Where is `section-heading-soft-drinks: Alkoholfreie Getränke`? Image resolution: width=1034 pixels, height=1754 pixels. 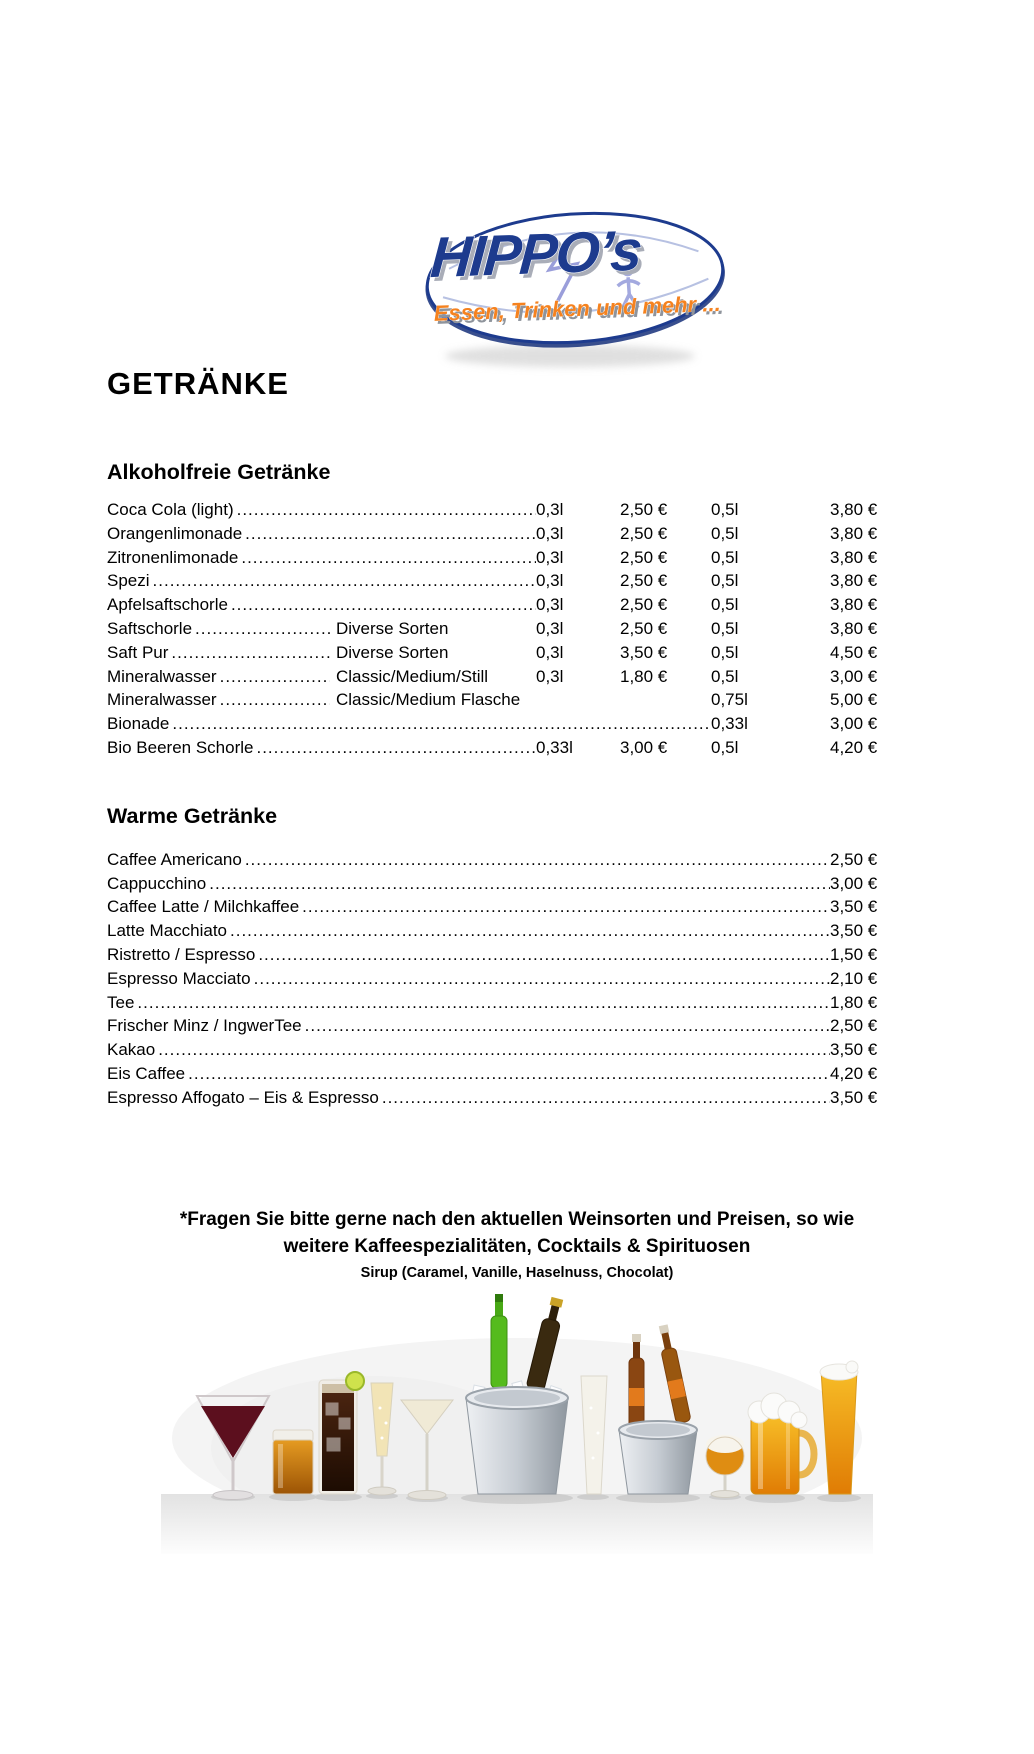 section-heading-soft-drinks: Alkoholfreie Getränke is located at coordinates (219, 472).